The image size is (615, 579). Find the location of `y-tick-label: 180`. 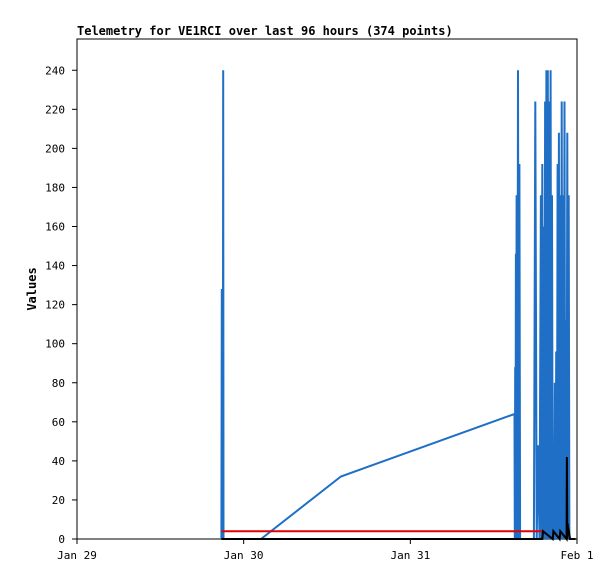

y-tick-label: 180 is located at coordinates (55, 187).